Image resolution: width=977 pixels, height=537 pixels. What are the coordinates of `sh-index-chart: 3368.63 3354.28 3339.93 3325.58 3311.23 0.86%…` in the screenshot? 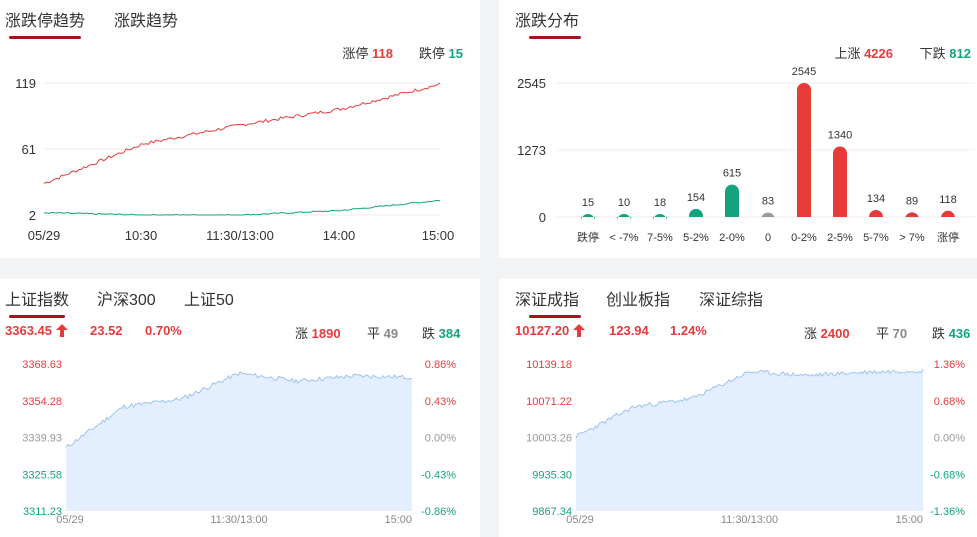 It's located at (239, 442).